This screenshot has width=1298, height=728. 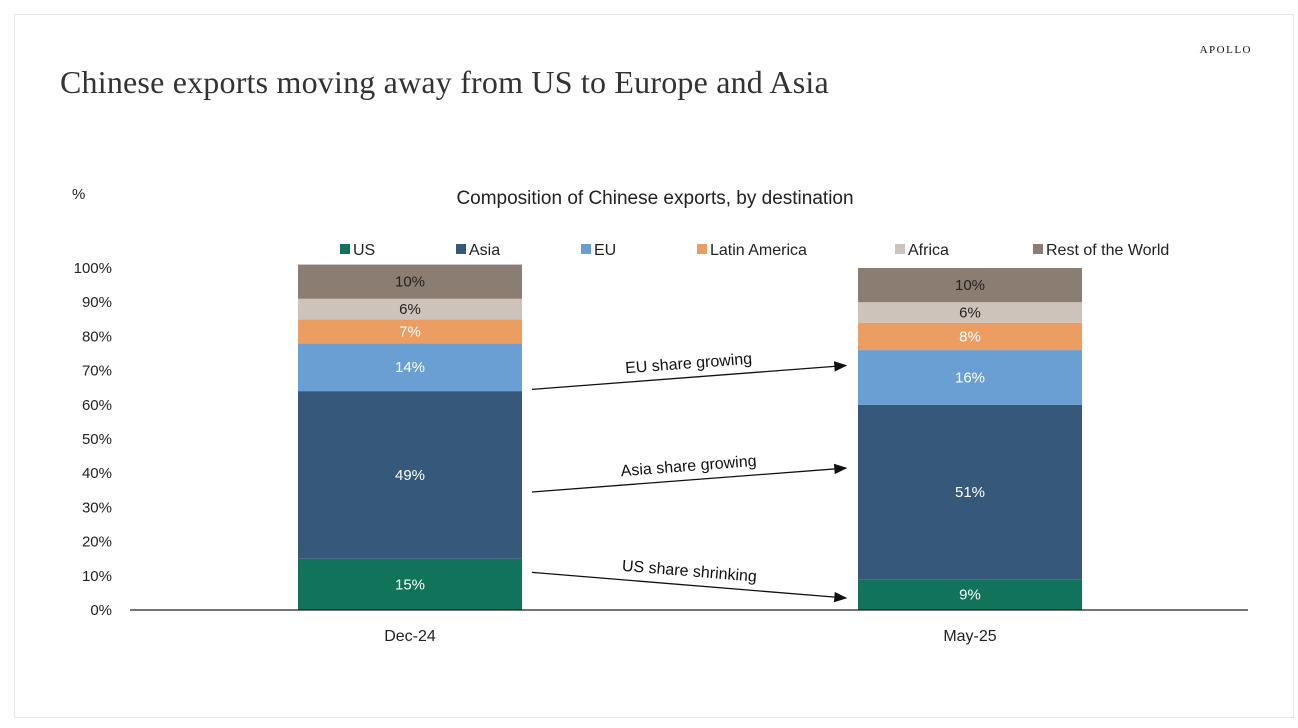 What do you see at coordinates (1107, 250) in the screenshot?
I see `legend-label: Rest of the World` at bounding box center [1107, 250].